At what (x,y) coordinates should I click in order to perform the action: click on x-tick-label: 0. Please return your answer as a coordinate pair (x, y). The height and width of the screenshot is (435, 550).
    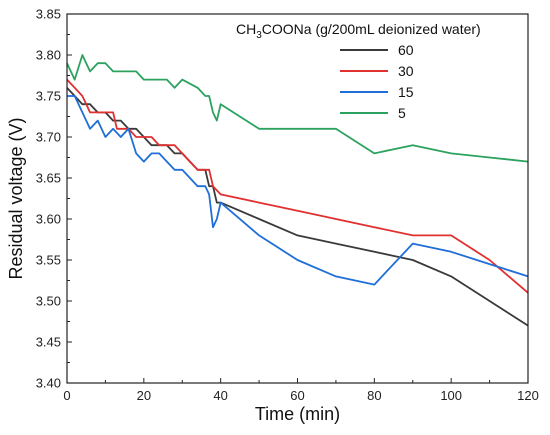
    Looking at the image, I should click on (66, 395).